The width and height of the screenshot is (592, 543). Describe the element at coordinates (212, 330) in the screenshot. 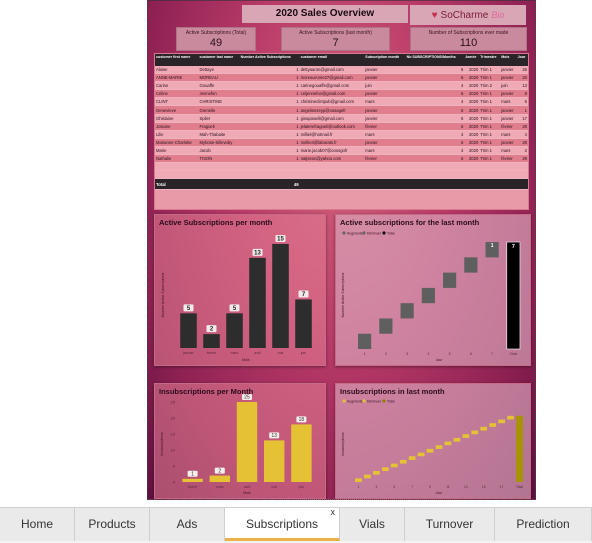

I see `data-label: 2` at that location.